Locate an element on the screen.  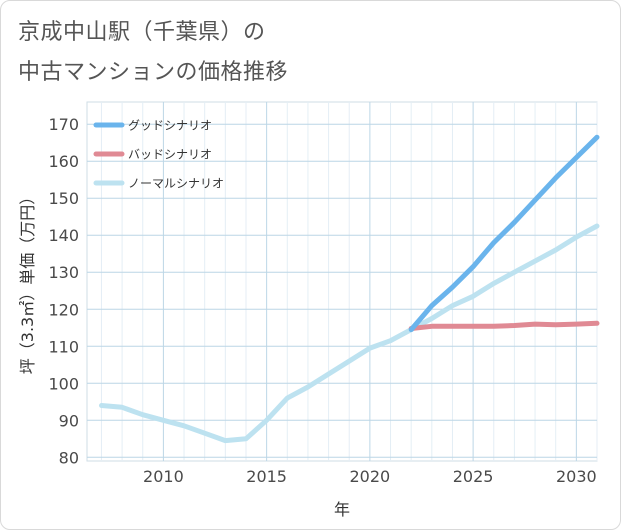
y-tick-label: 170 is located at coordinates (63, 124).